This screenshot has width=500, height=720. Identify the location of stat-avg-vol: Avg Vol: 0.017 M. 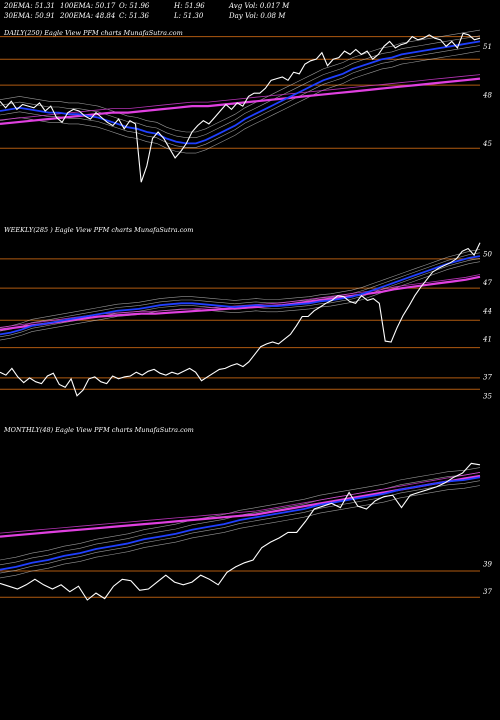
(259, 6).